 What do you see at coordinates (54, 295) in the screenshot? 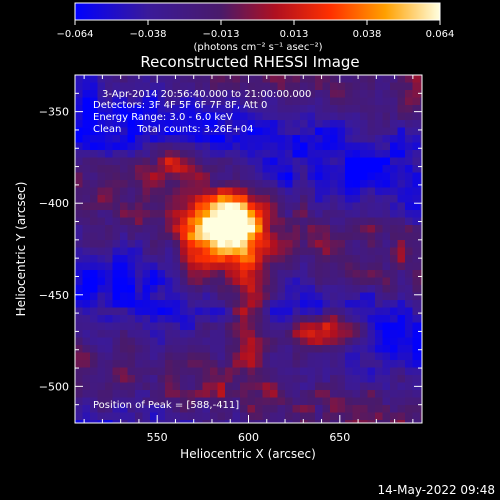
I see `y-tick-label: −450` at bounding box center [54, 295].